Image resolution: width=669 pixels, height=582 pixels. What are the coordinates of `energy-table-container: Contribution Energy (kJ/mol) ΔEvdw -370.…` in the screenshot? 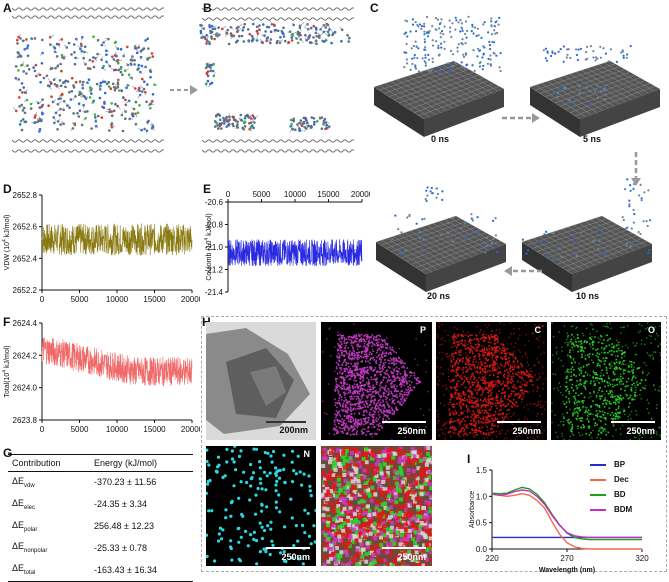 It's located at (100, 518).